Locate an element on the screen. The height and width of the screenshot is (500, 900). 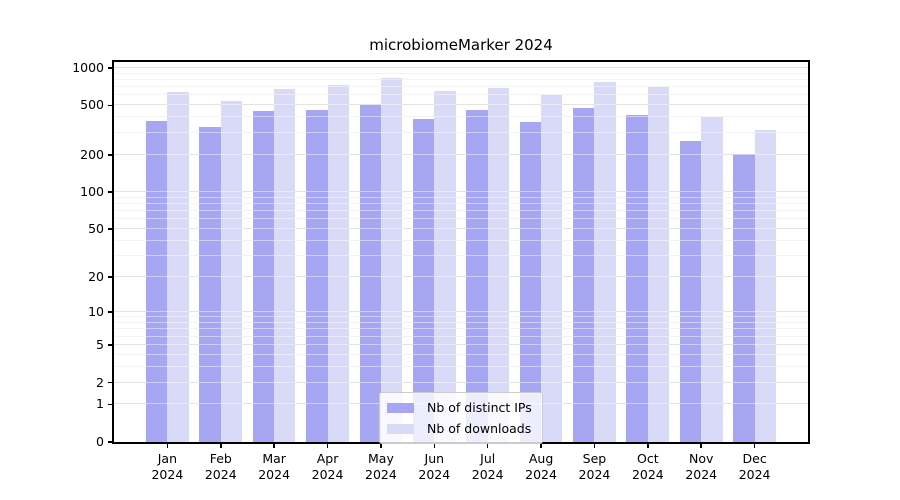
legend: Nb of distinct IPs Nb of downloads is located at coordinates (461, 418).